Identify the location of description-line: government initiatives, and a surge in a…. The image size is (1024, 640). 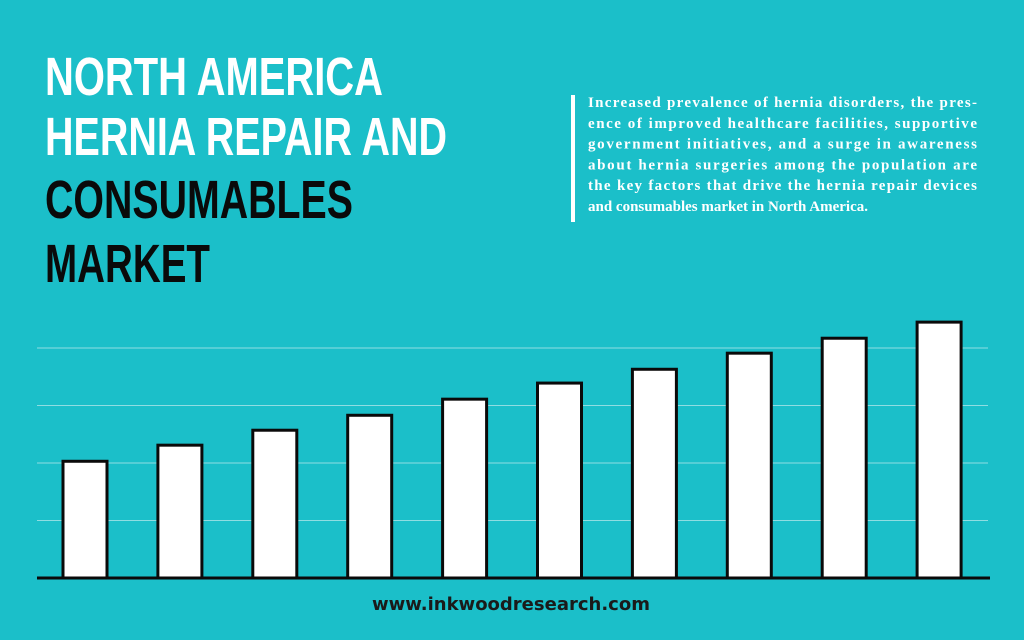
(782, 145).